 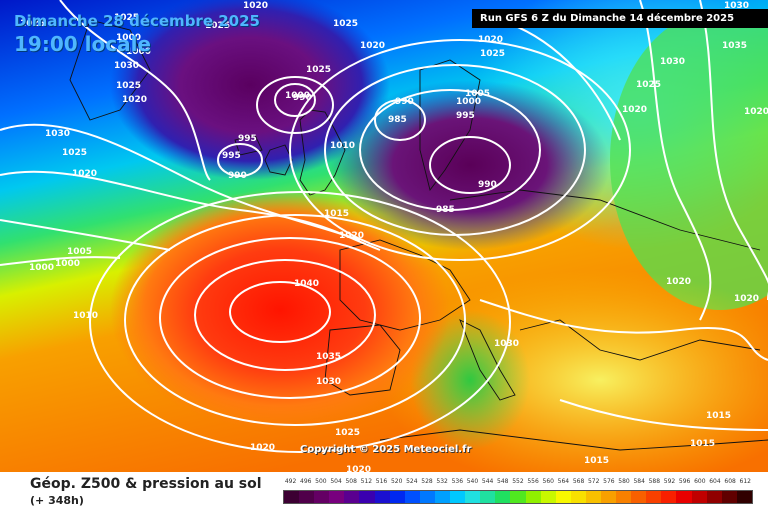 What do you see at coordinates (82, 44) in the screenshot?
I see `forecast-time: 19:00 locale` at bounding box center [82, 44].